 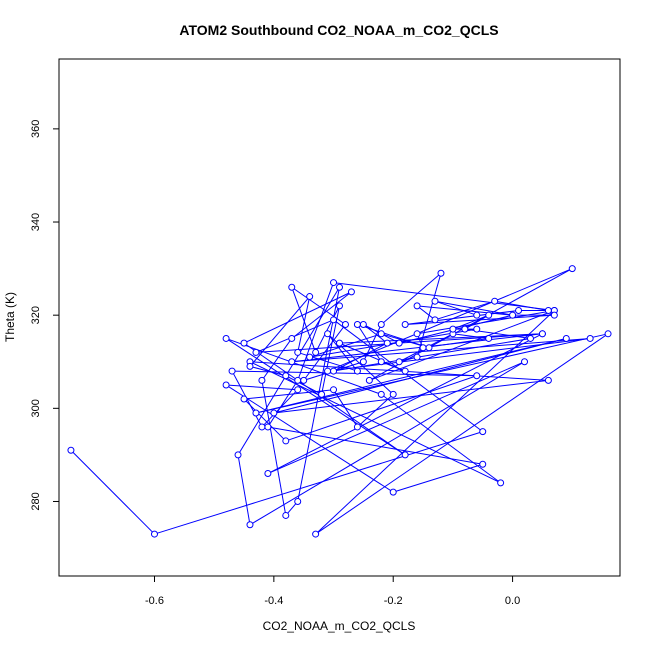 What do you see at coordinates (36, 501) in the screenshot?
I see `y-tick-label: 280` at bounding box center [36, 501].